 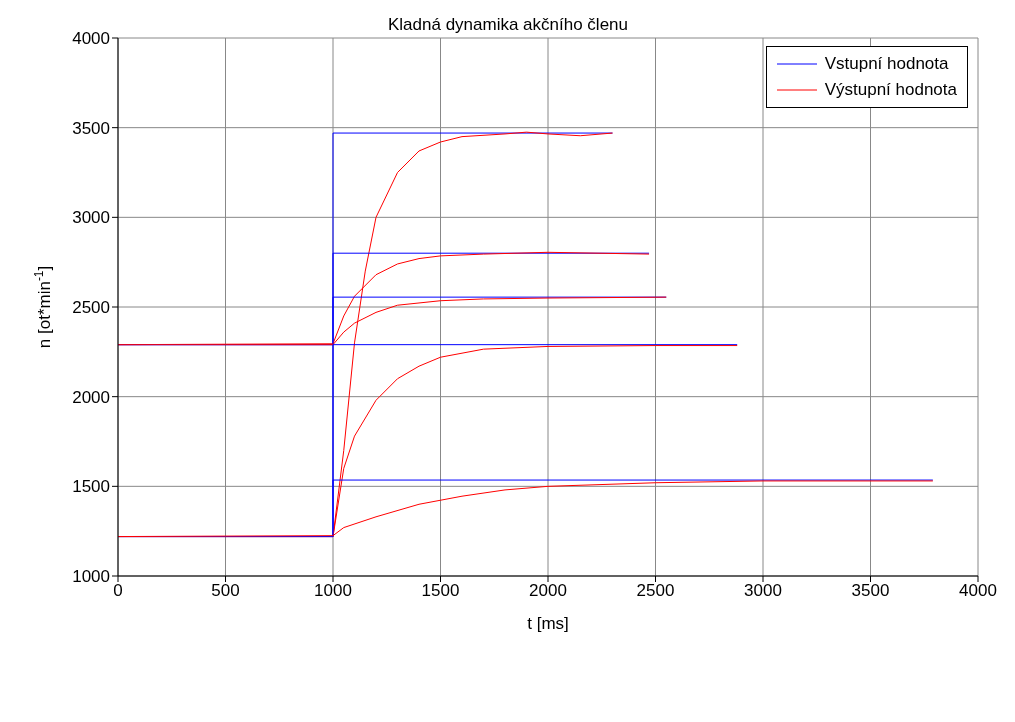 I want to click on x-tick-label: 0, so click(x=118, y=591).